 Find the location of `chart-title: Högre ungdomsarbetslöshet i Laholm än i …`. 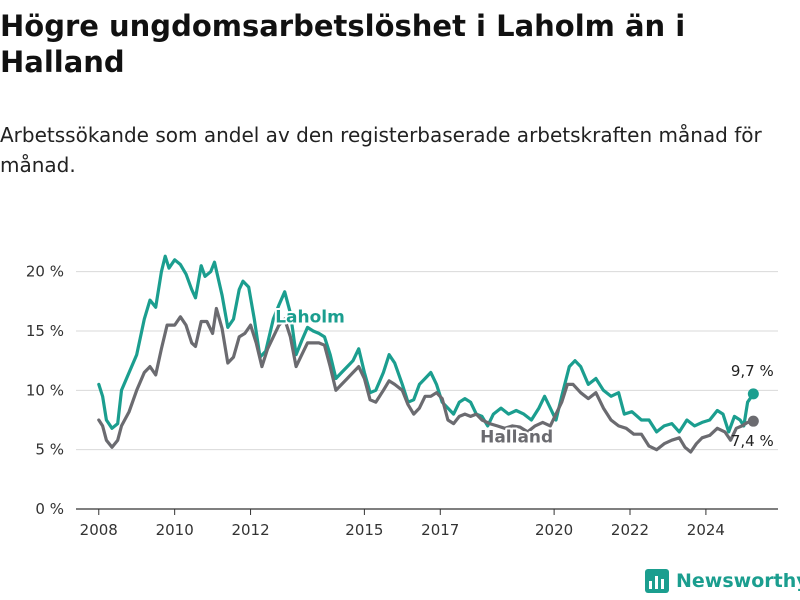

chart-title: Högre ungdomsarbetslöshet i Laholm än i … is located at coordinates (343, 44).